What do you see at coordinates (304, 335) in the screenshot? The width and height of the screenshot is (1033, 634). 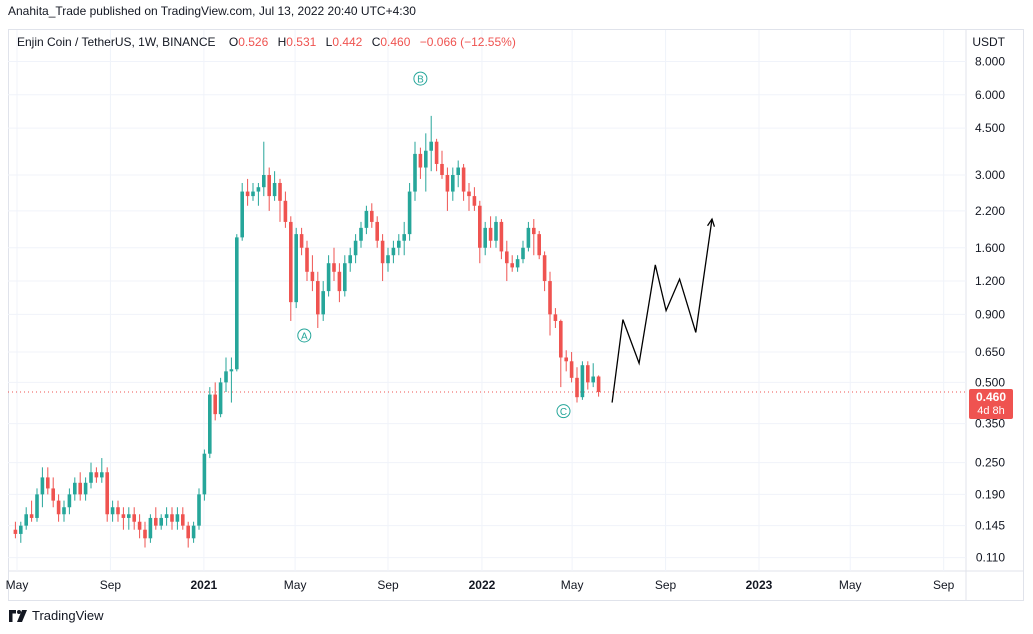 I see `wave-label-a-circle` at bounding box center [304, 335].